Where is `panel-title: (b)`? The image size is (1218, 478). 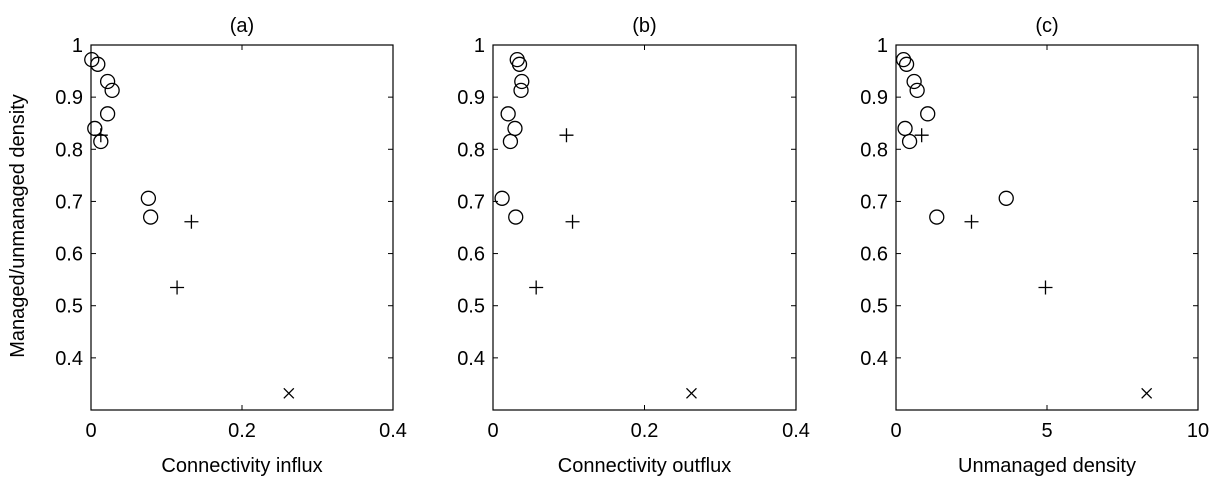
panel-title: (b) is located at coordinates (644, 26).